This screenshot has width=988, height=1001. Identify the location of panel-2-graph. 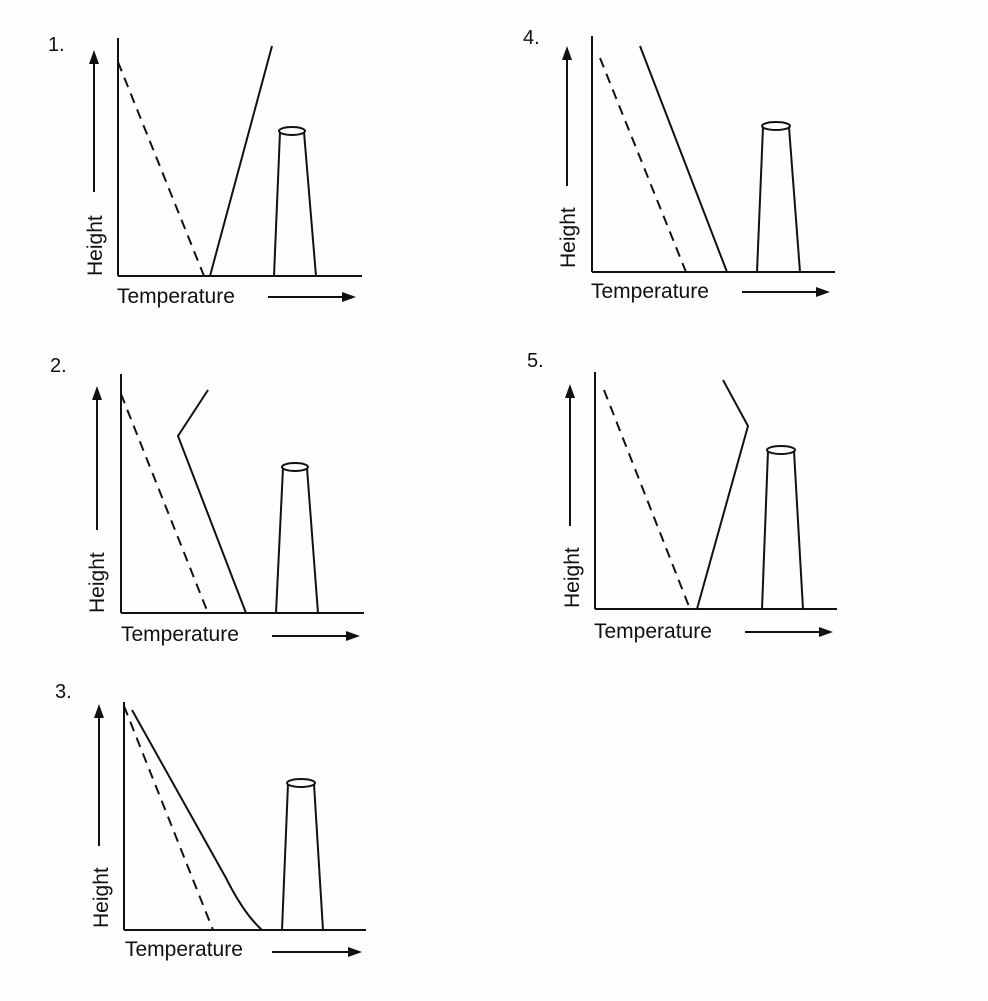
(228, 507).